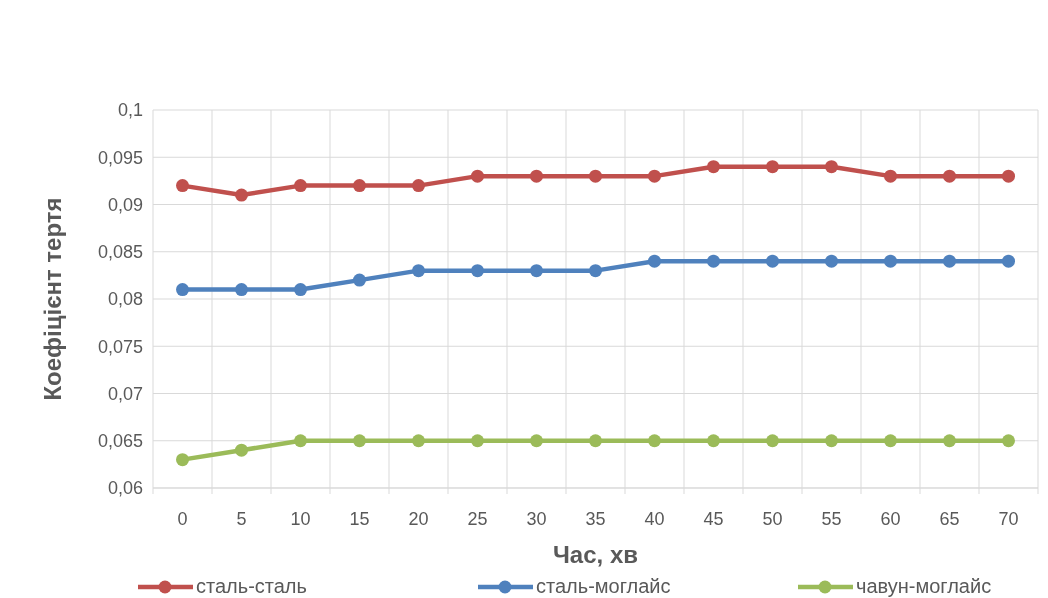  Describe the element at coordinates (125, 488) in the screenshot. I see `y-tick-label: 0,06` at that location.